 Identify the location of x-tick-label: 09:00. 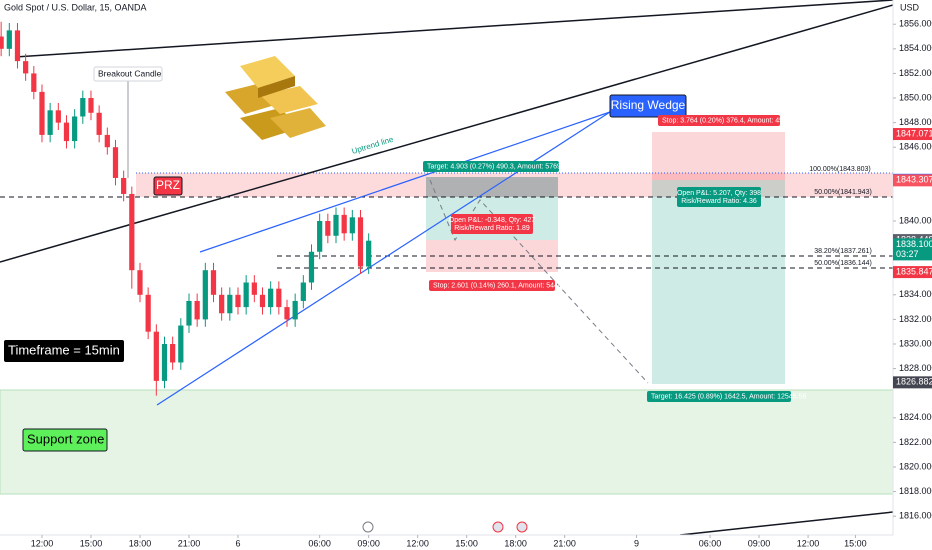
(759, 543).